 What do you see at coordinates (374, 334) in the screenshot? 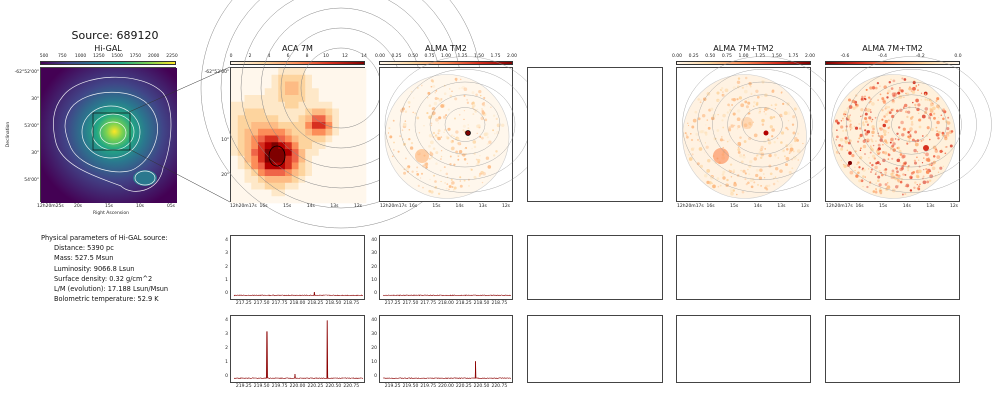
I see `spectrum-y-tick: 30` at bounding box center [374, 334].